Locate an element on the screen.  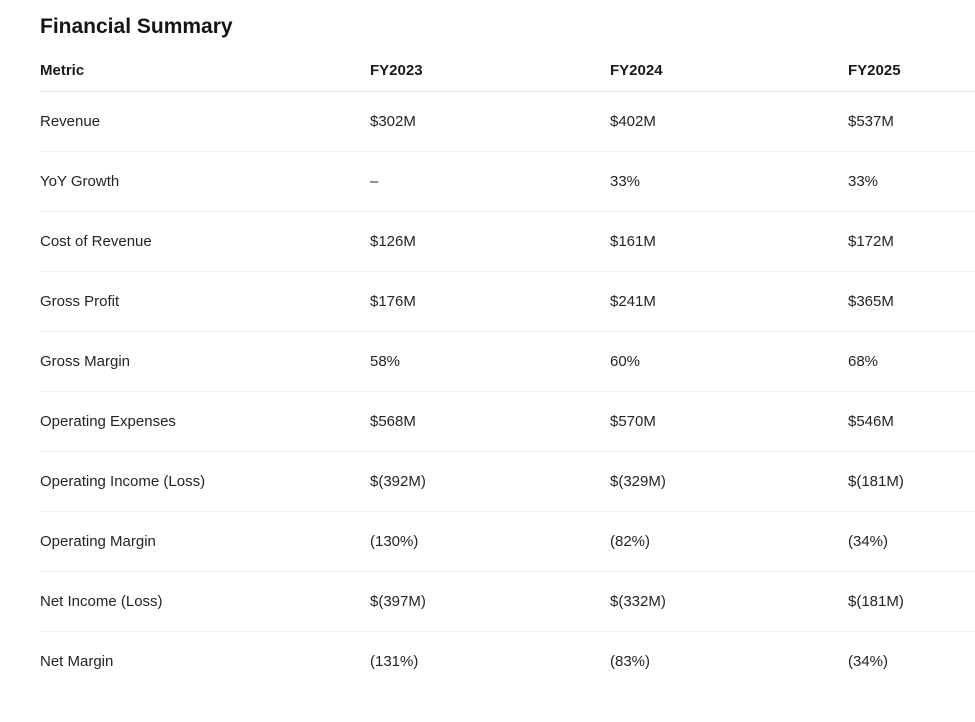
metric-label: Operating Income (Loss) is located at coordinates (205, 481).